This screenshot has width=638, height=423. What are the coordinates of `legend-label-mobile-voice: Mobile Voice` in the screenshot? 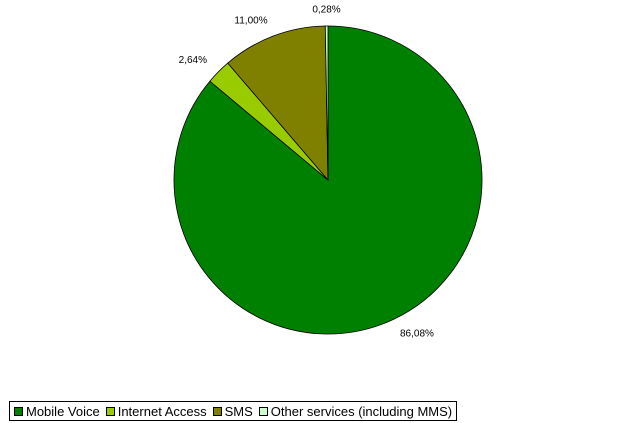 It's located at (63, 411).